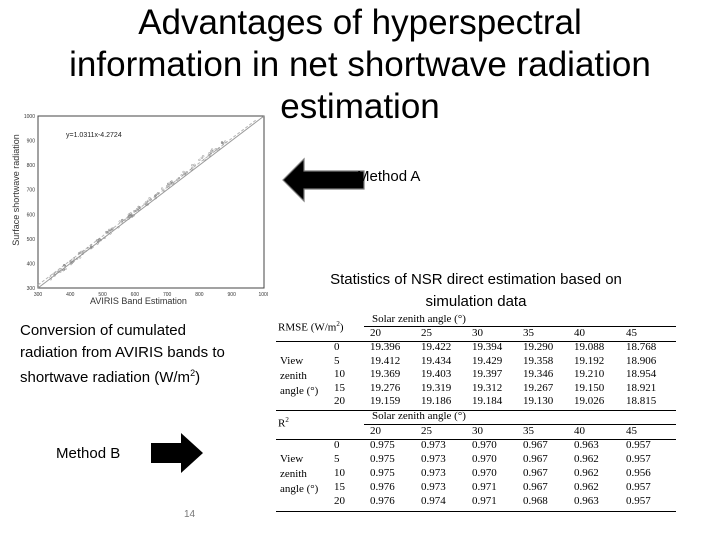 This screenshot has height=540, width=720. What do you see at coordinates (477, 333) in the screenshot?
I see `rmse-solar-angle-2: 30` at bounding box center [477, 333].